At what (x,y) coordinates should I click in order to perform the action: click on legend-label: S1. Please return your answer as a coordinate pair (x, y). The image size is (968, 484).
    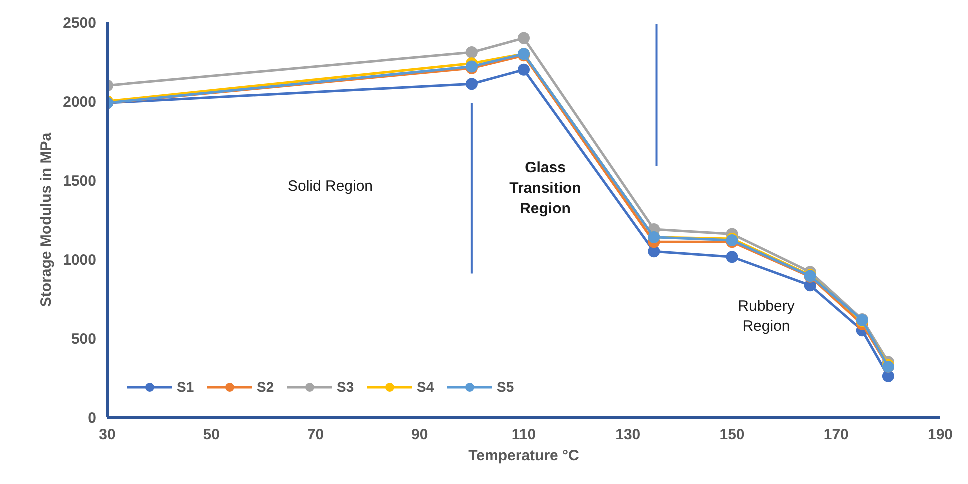
    Looking at the image, I should click on (186, 387).